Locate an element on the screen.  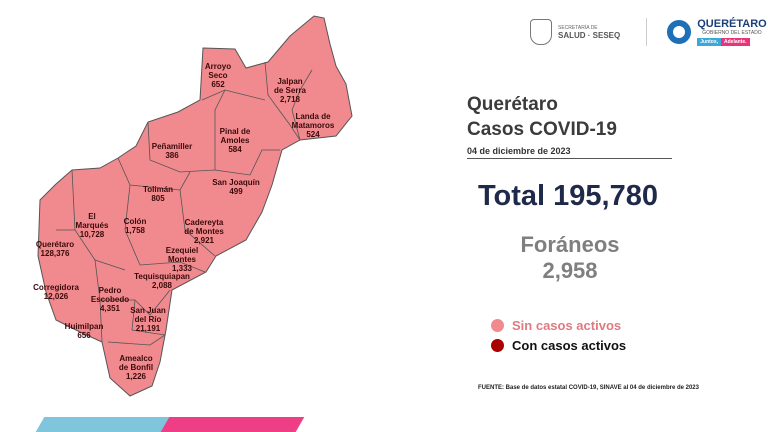
legend-label: Sin casos activos is located at coordinates (567, 325).